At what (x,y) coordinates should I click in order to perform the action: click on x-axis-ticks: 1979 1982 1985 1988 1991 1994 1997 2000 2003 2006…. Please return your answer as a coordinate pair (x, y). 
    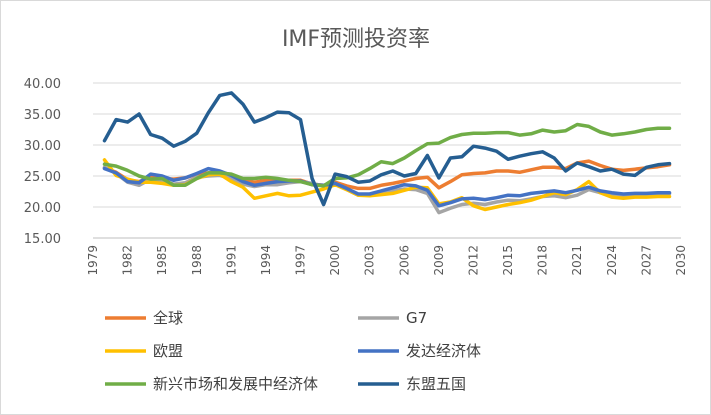
    Looking at the image, I should click on (387, 260).